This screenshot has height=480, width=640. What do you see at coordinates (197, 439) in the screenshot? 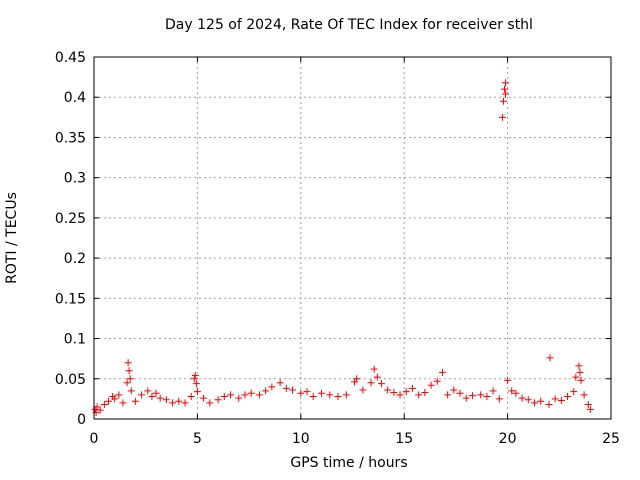
I see `x-tick-label: 5` at bounding box center [197, 439].